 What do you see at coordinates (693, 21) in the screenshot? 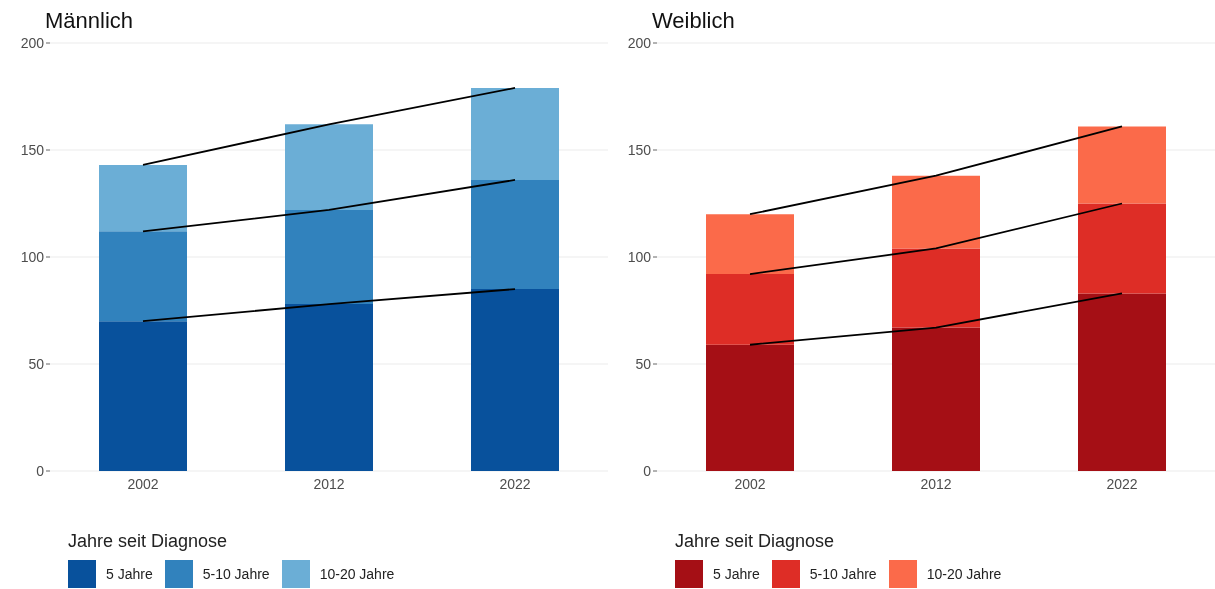
I see `chart-title: Weiblich` at bounding box center [693, 21].